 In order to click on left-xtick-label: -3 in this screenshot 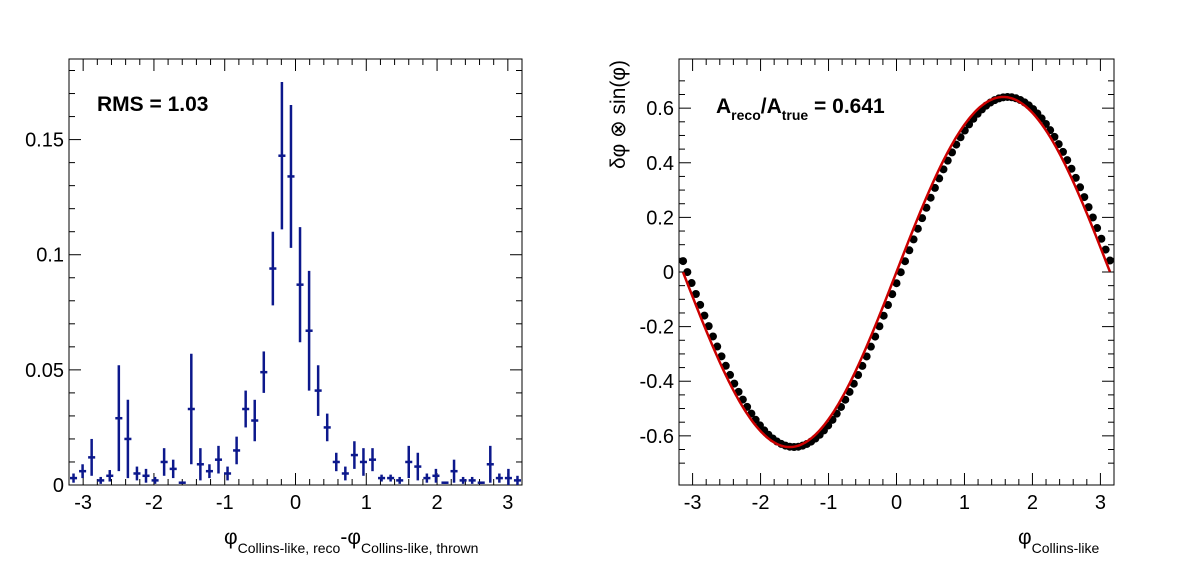, I will do `click(83, 503)`.